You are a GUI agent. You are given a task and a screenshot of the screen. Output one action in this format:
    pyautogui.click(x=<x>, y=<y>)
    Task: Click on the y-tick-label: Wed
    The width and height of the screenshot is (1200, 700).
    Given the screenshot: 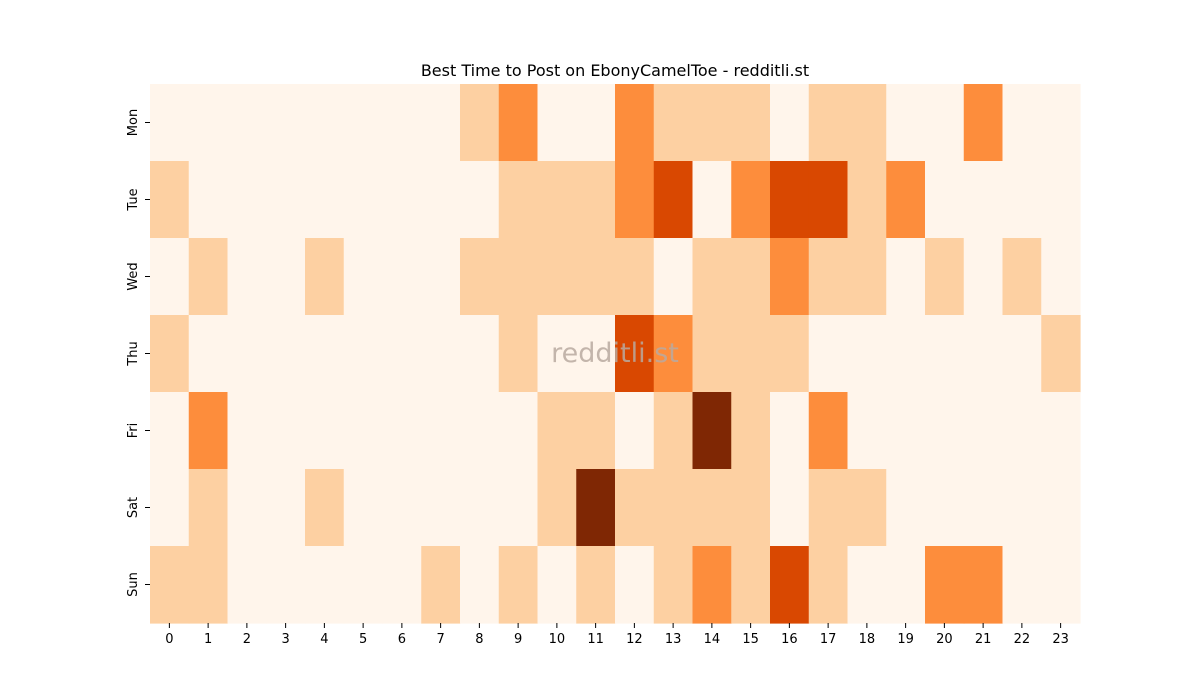 What is the action you would take?
    pyautogui.click(x=133, y=276)
    